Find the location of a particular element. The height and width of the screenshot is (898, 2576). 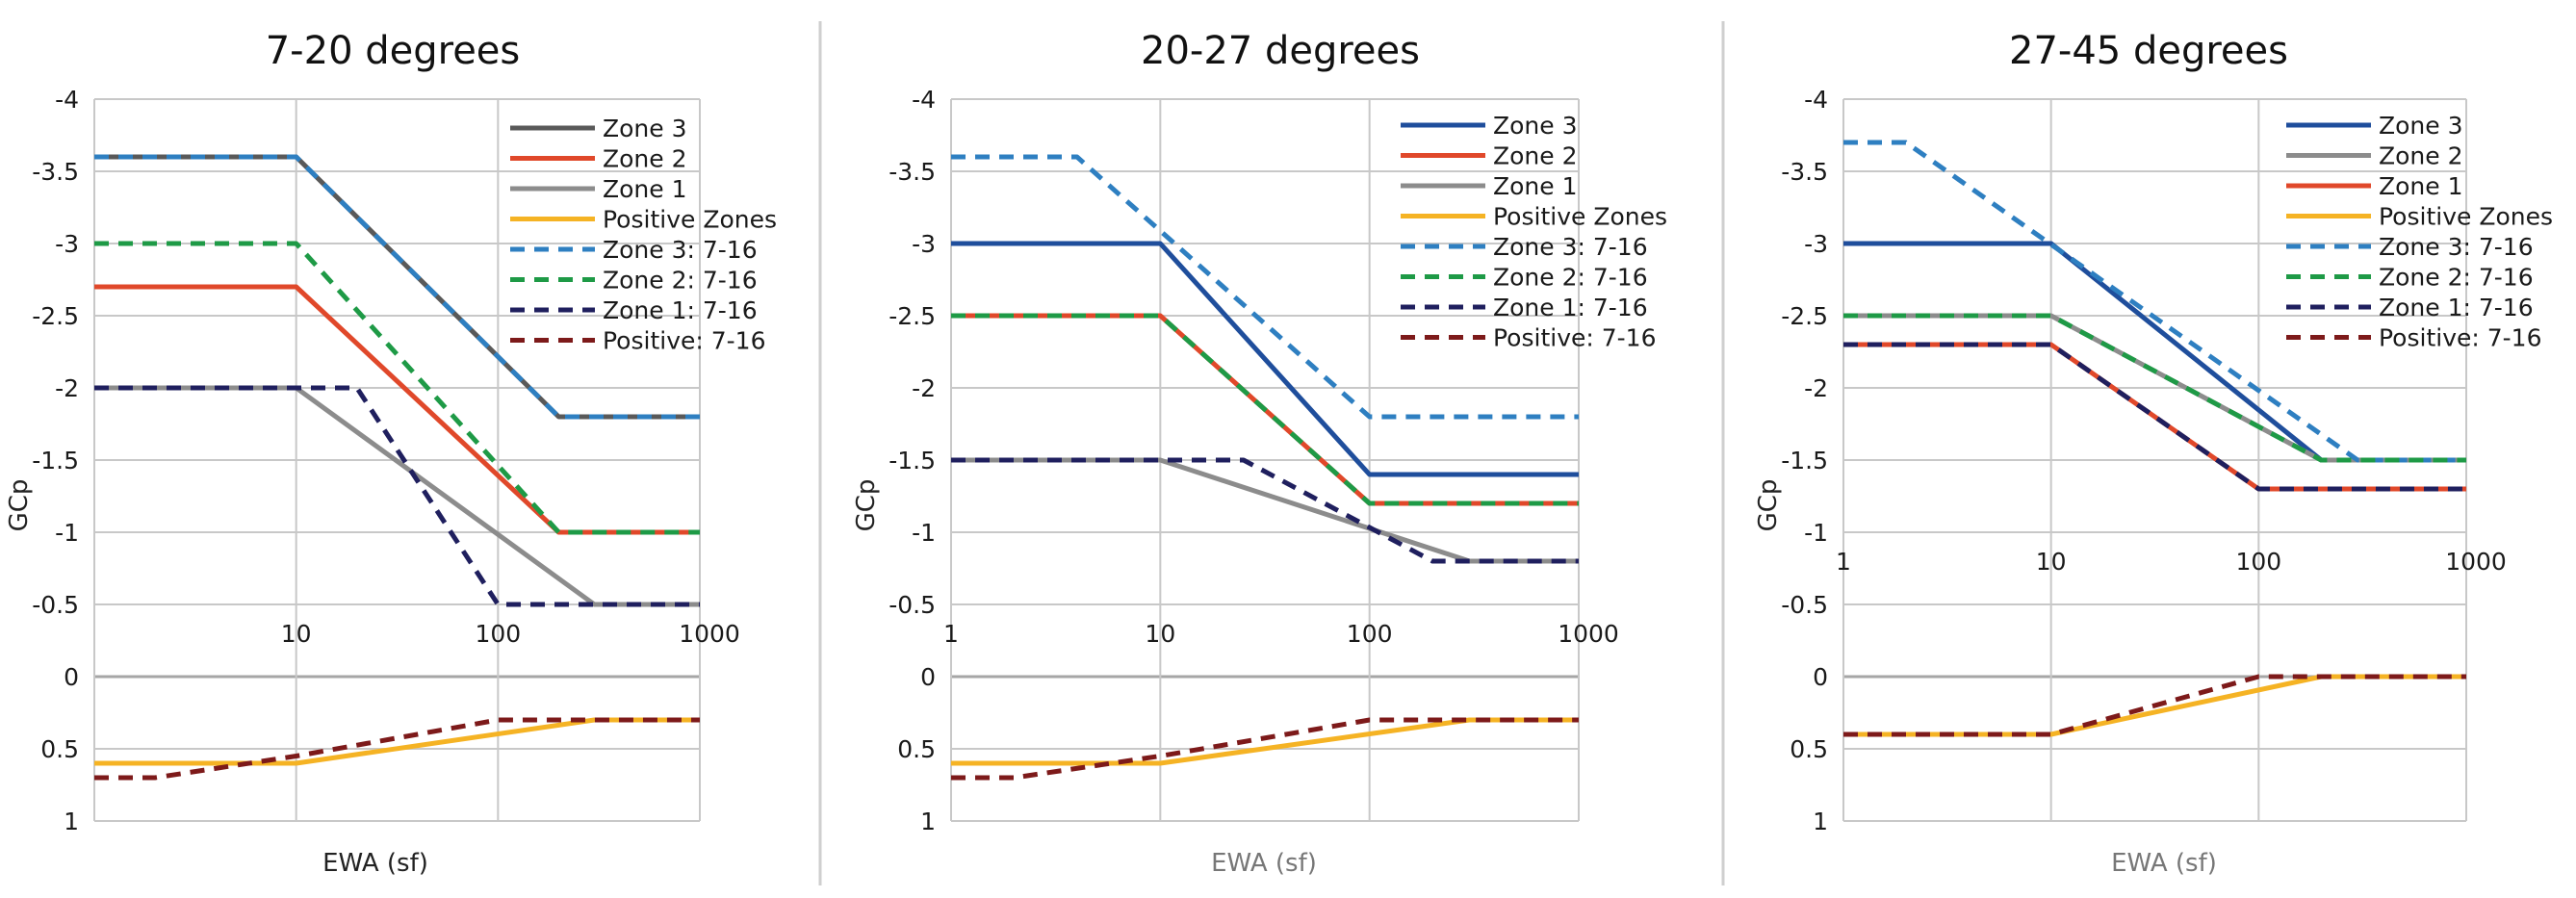

series-line-positive-zones is located at coordinates (1265, 741).